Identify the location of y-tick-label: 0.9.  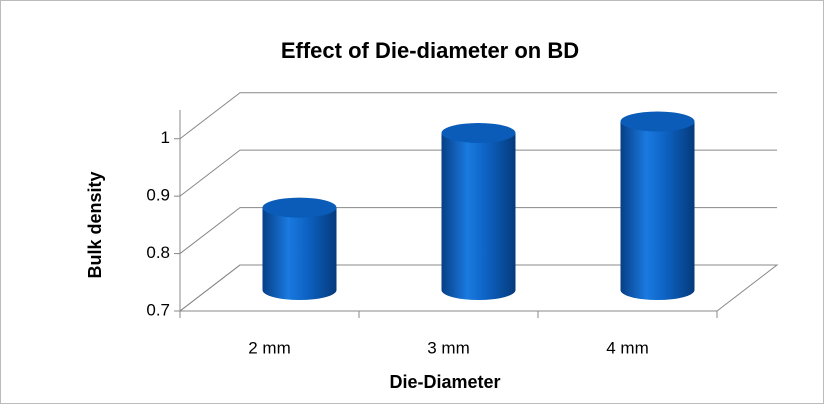
(158, 195).